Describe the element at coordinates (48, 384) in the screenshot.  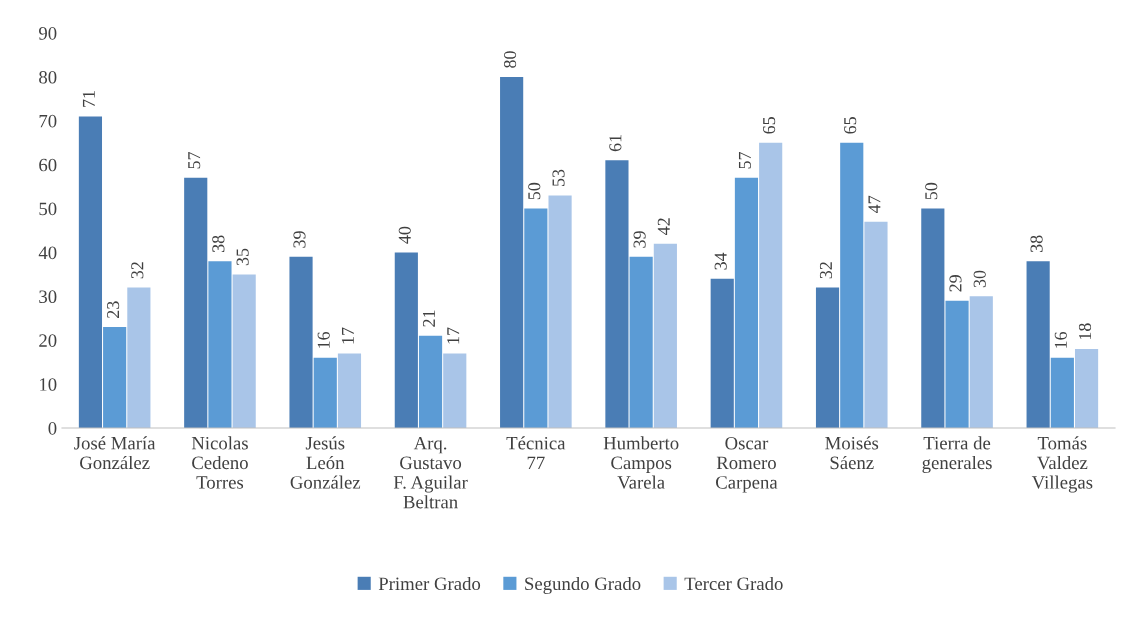
I see `y-tick-label: 10` at that location.